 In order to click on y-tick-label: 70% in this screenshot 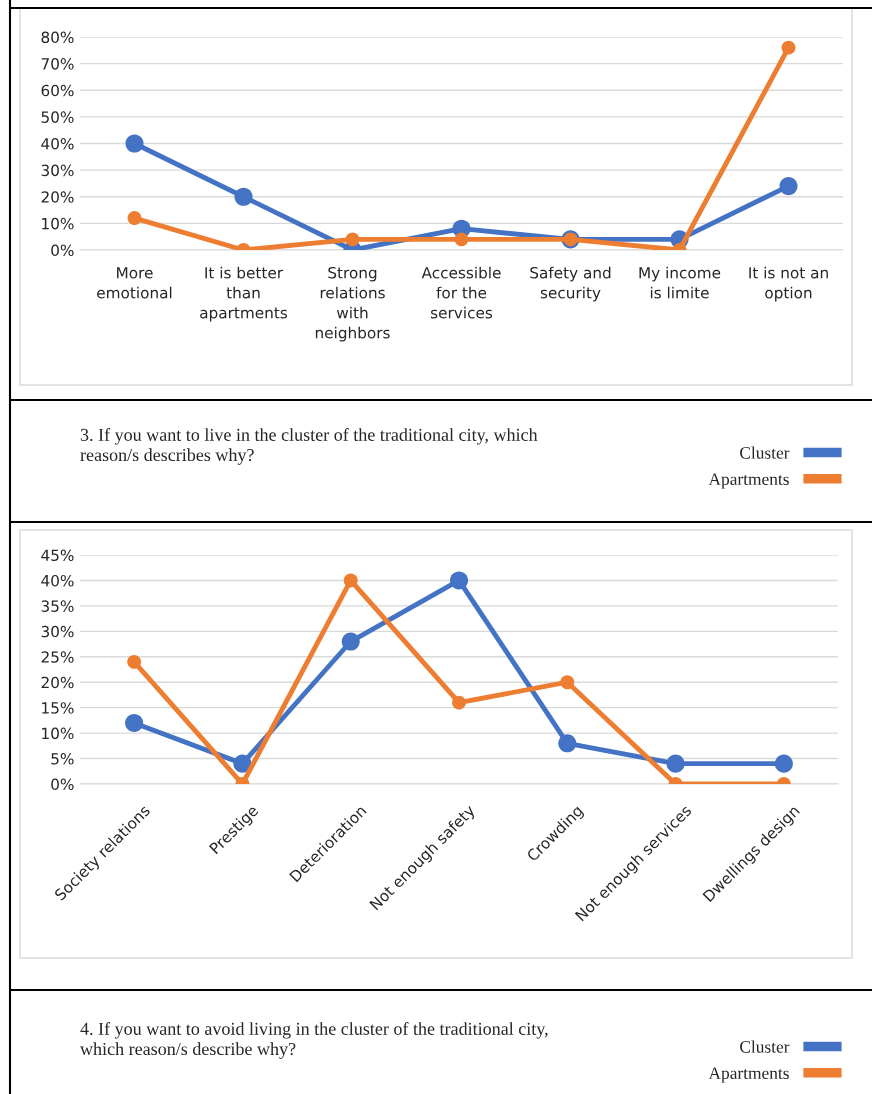, I will do `click(57, 64)`.